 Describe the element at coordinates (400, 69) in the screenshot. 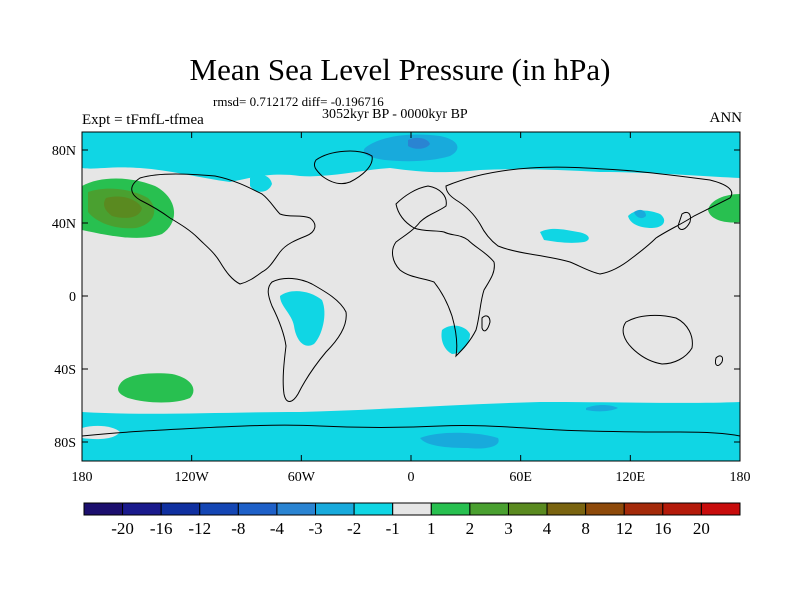

I see `map-title: Mean Sea Level Pressure (in hPa)` at that location.